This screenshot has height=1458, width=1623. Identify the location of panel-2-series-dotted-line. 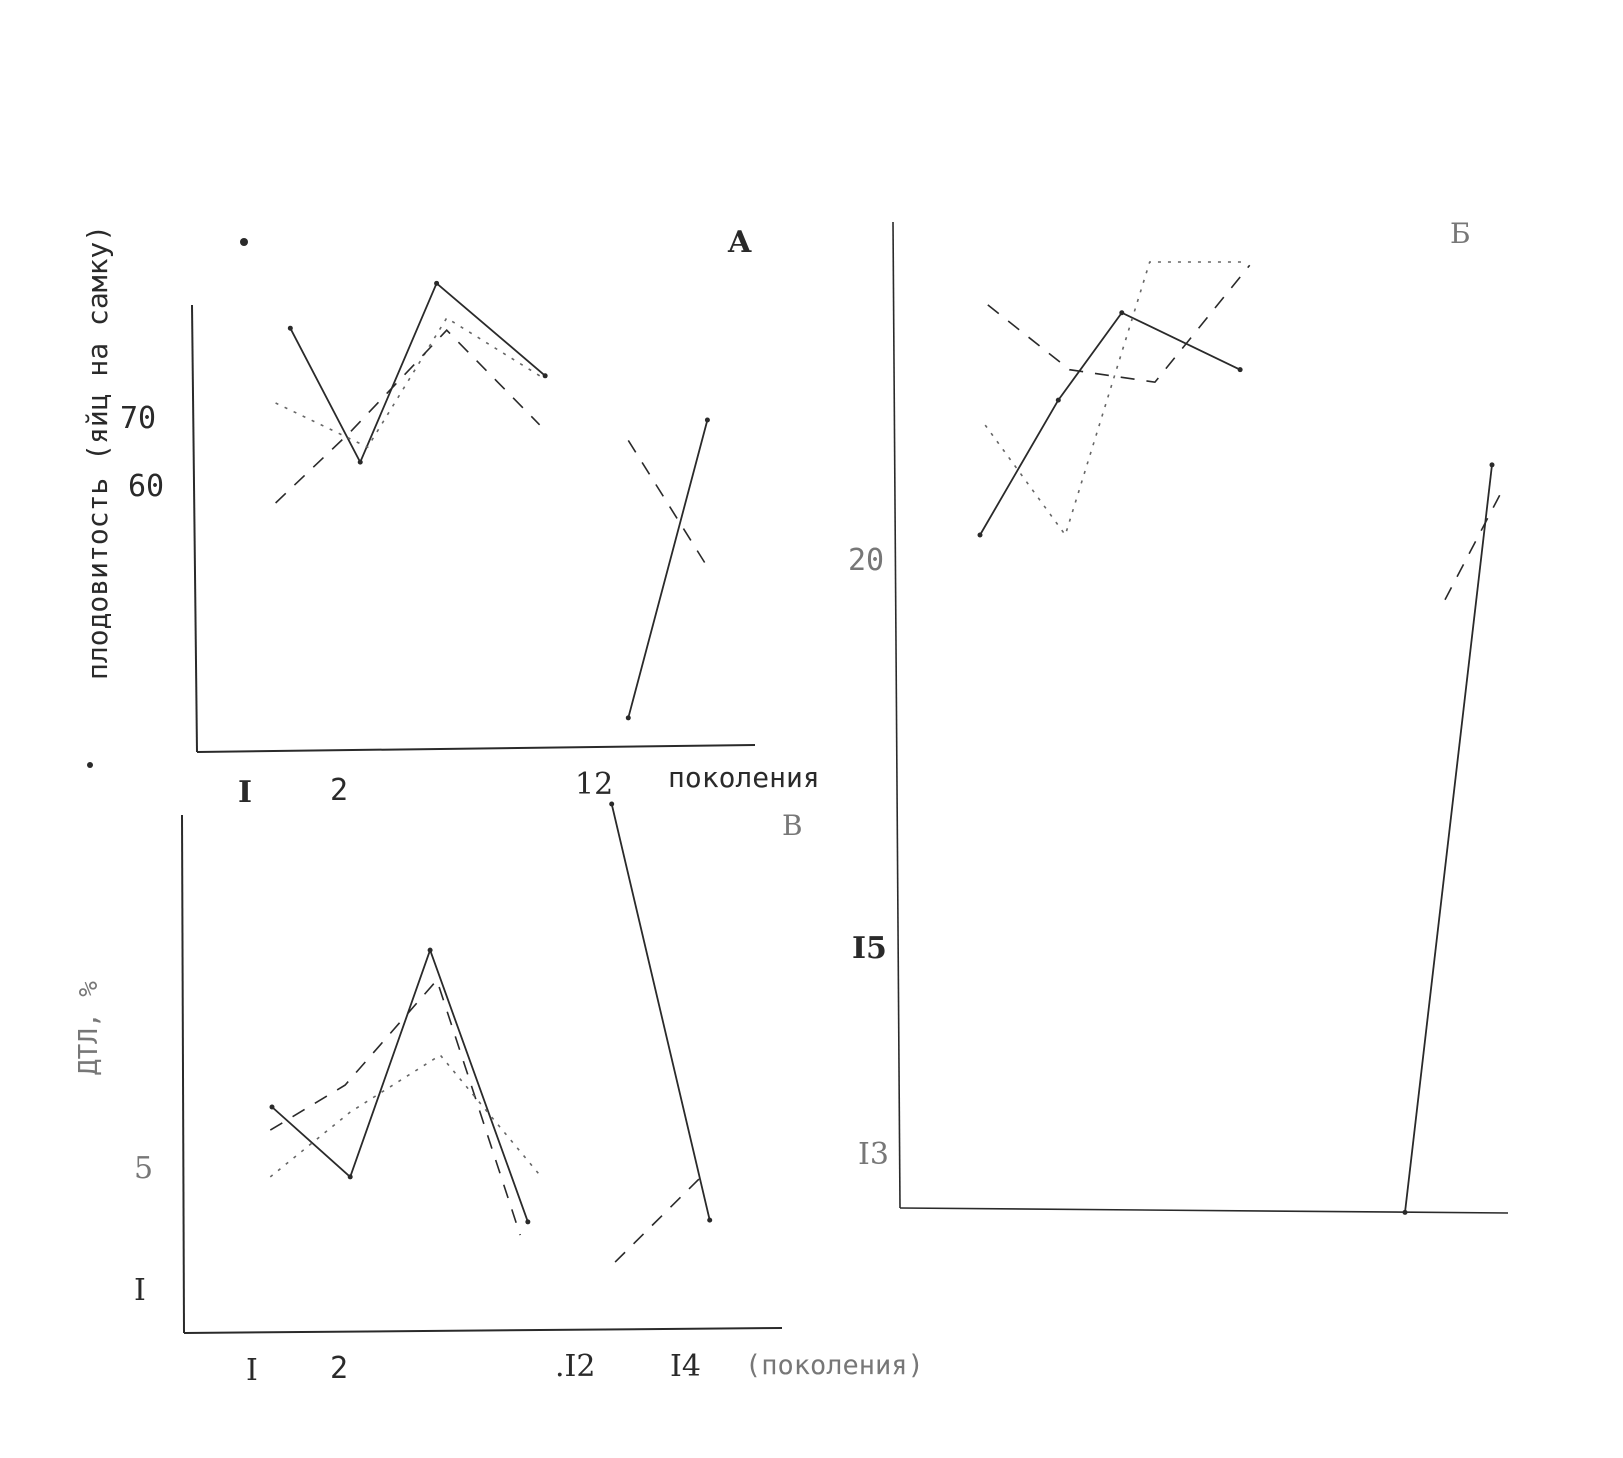
(405, 1116).